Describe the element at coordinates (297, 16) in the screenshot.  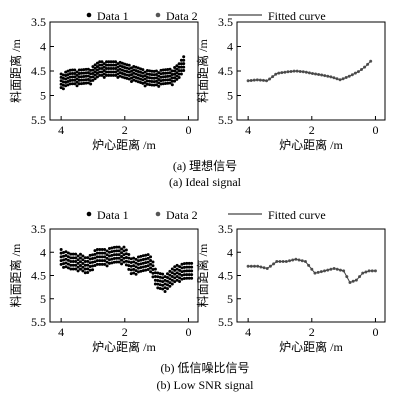
I see `legend-fitted-label: Fitted curve` at that location.